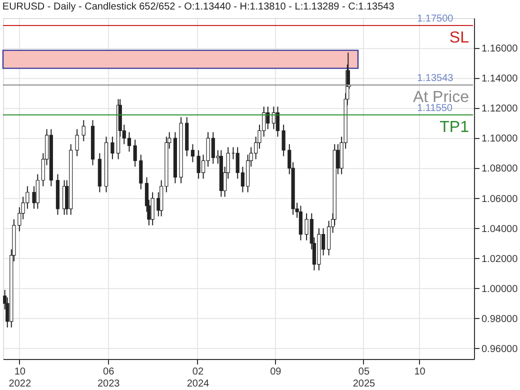 The height and width of the screenshot is (390, 520). What do you see at coordinates (435, 108) in the screenshot?
I see `annotation: 1.11550` at bounding box center [435, 108].